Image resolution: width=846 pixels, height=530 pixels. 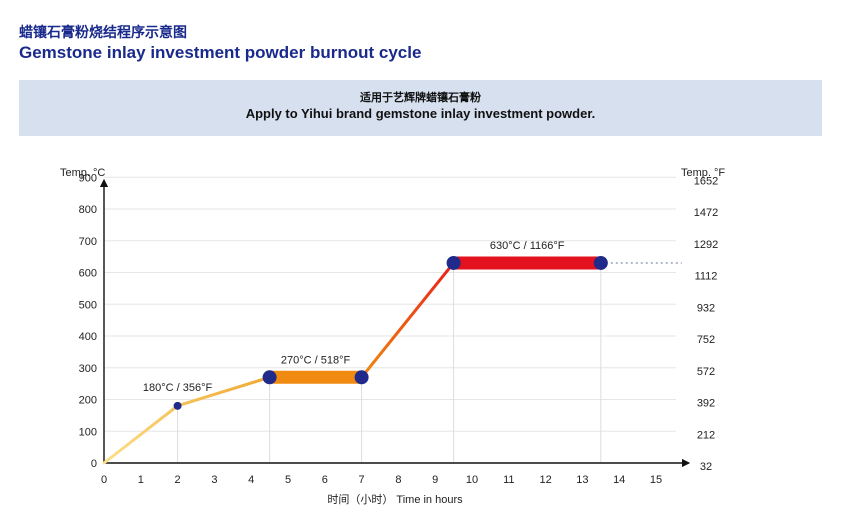 I want to click on x-tick-label: 3, so click(x=214, y=480).